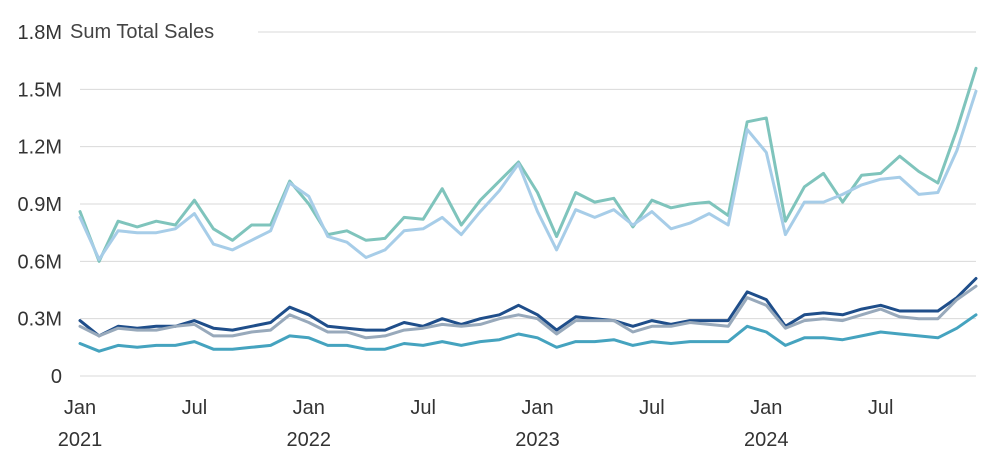 This screenshot has width=1000, height=470. I want to click on y-tick-label: 0, so click(56, 377).